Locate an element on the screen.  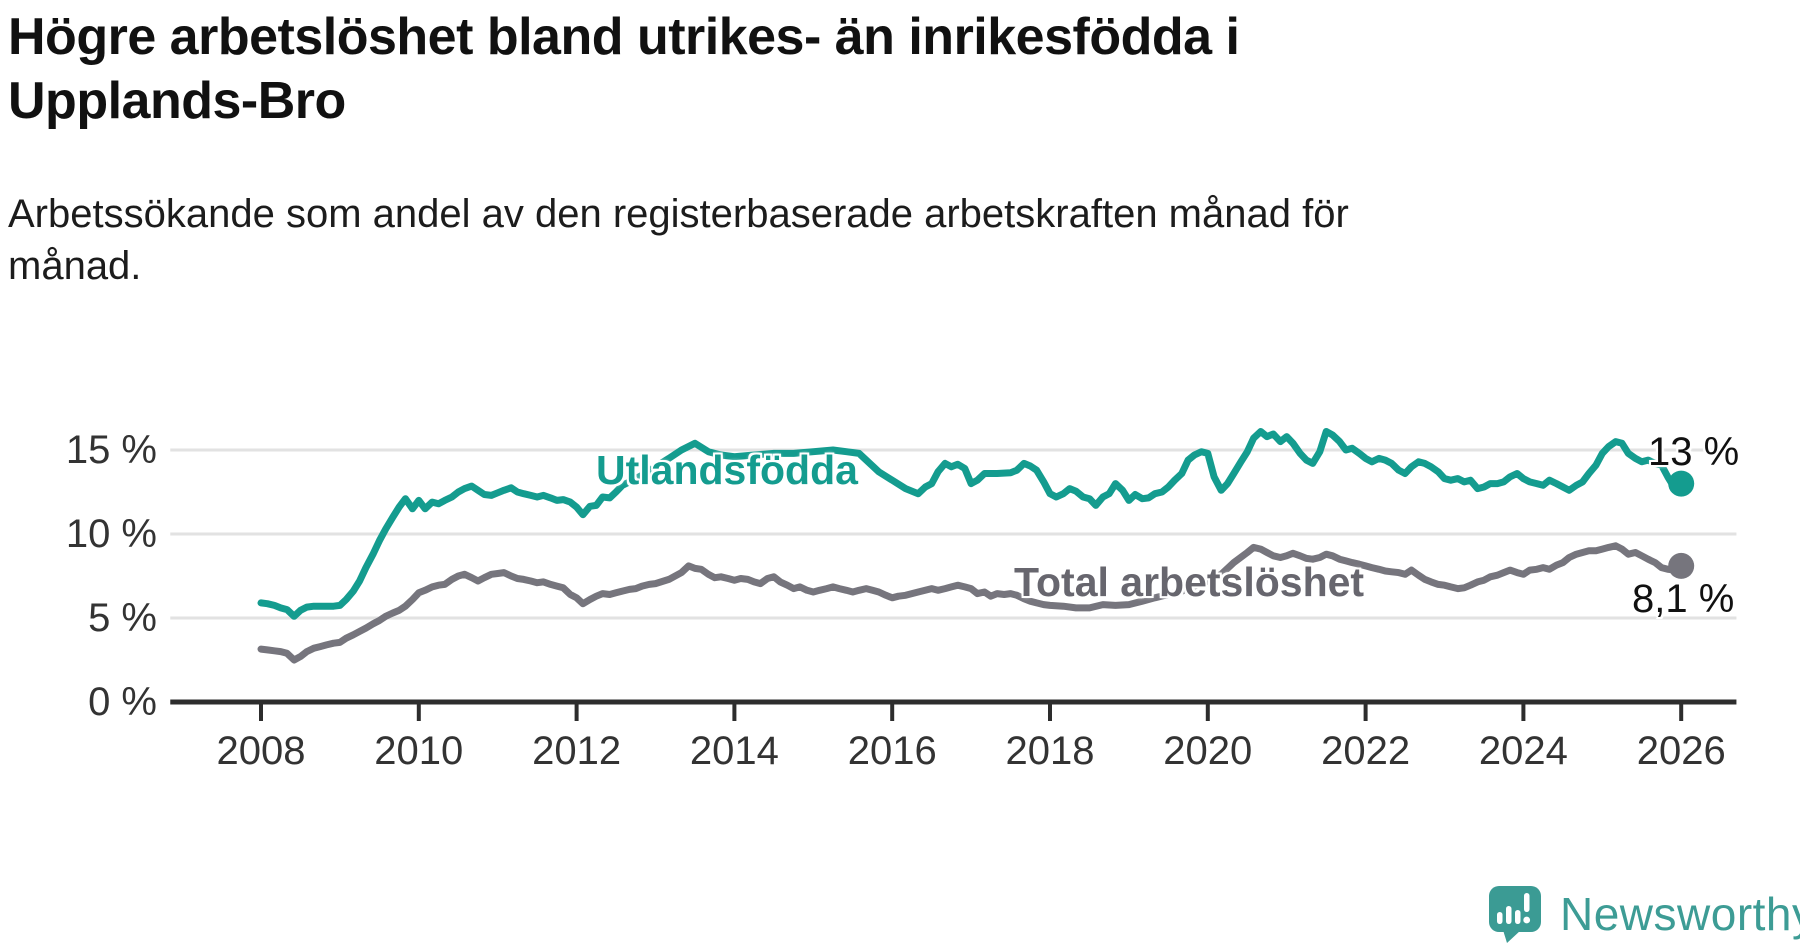
x-axis-label-2016: 2016 is located at coordinates (892, 751).